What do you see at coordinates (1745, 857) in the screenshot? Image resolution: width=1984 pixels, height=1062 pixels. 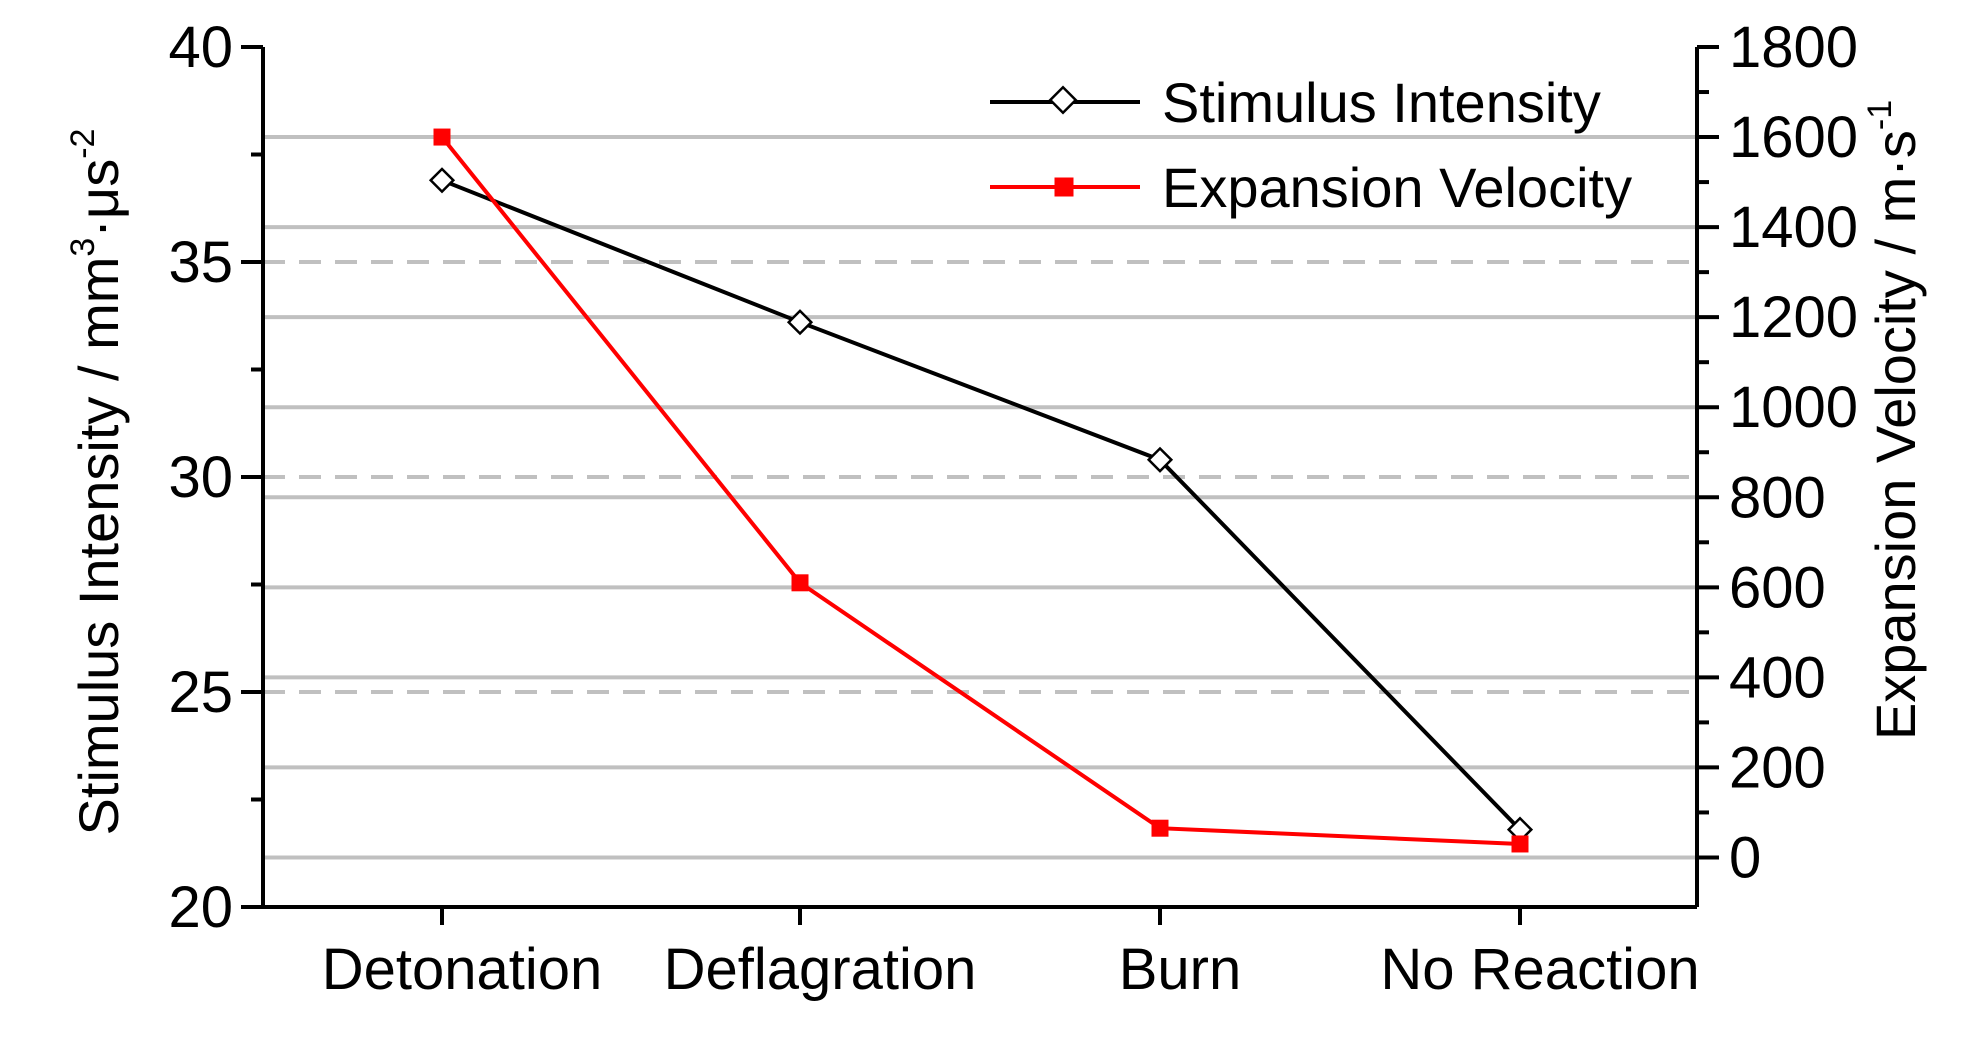 I see `y-right-tick-label: 0` at bounding box center [1745, 857].